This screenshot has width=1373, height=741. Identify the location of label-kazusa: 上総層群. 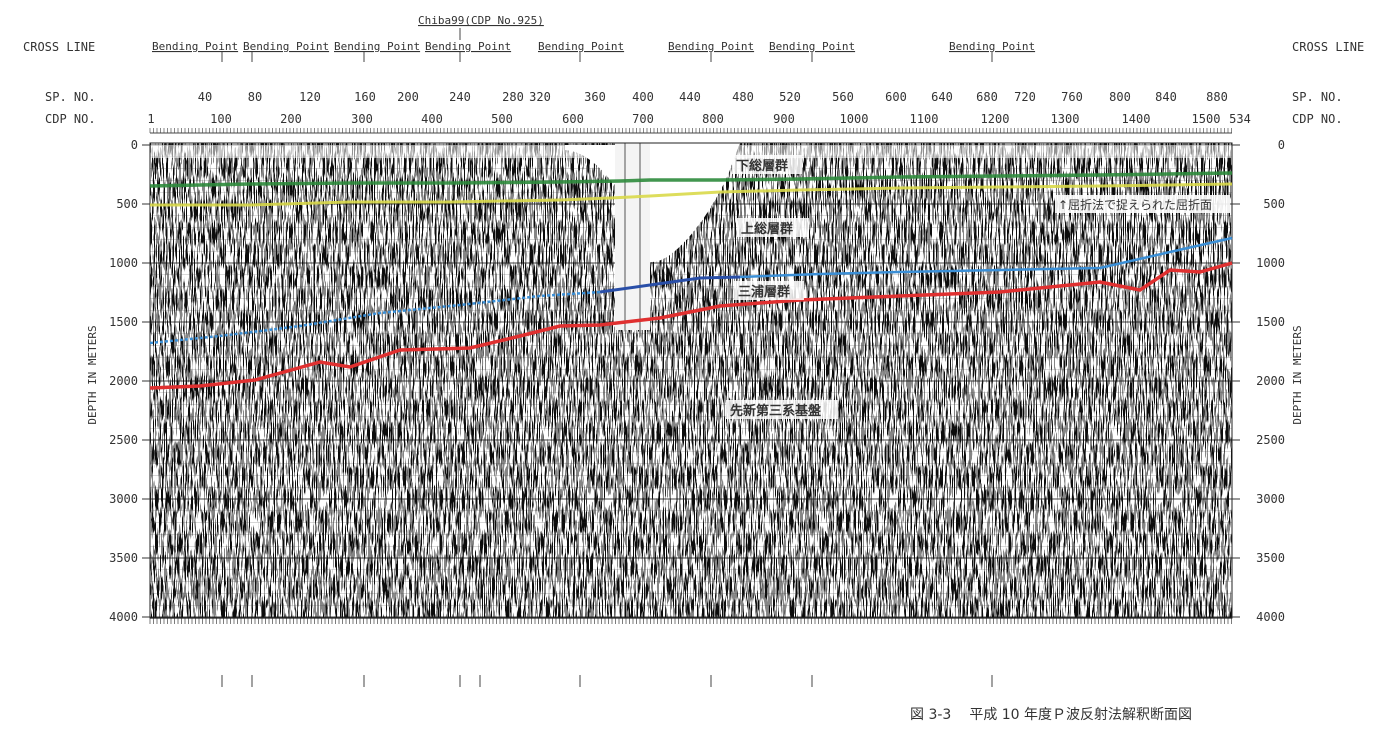
(767, 229).